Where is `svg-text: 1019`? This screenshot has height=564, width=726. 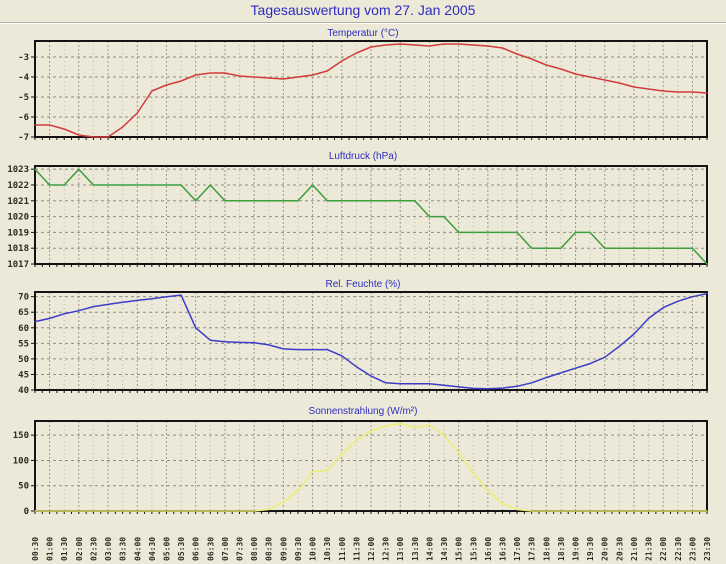 svg-text: 1019 is located at coordinates (18, 233).